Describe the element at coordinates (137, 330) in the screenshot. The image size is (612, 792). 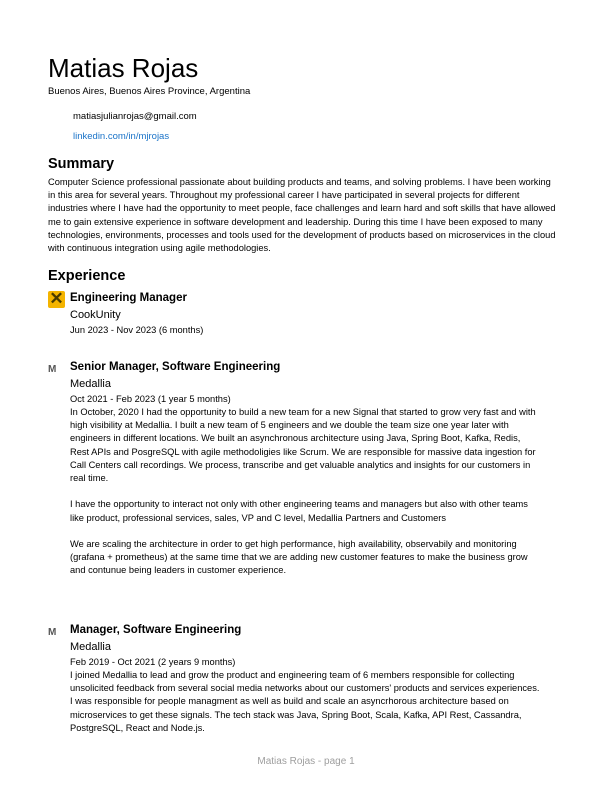
I see `job-dates: Jun 2023 - Nov 2023 (6 months)` at that location.